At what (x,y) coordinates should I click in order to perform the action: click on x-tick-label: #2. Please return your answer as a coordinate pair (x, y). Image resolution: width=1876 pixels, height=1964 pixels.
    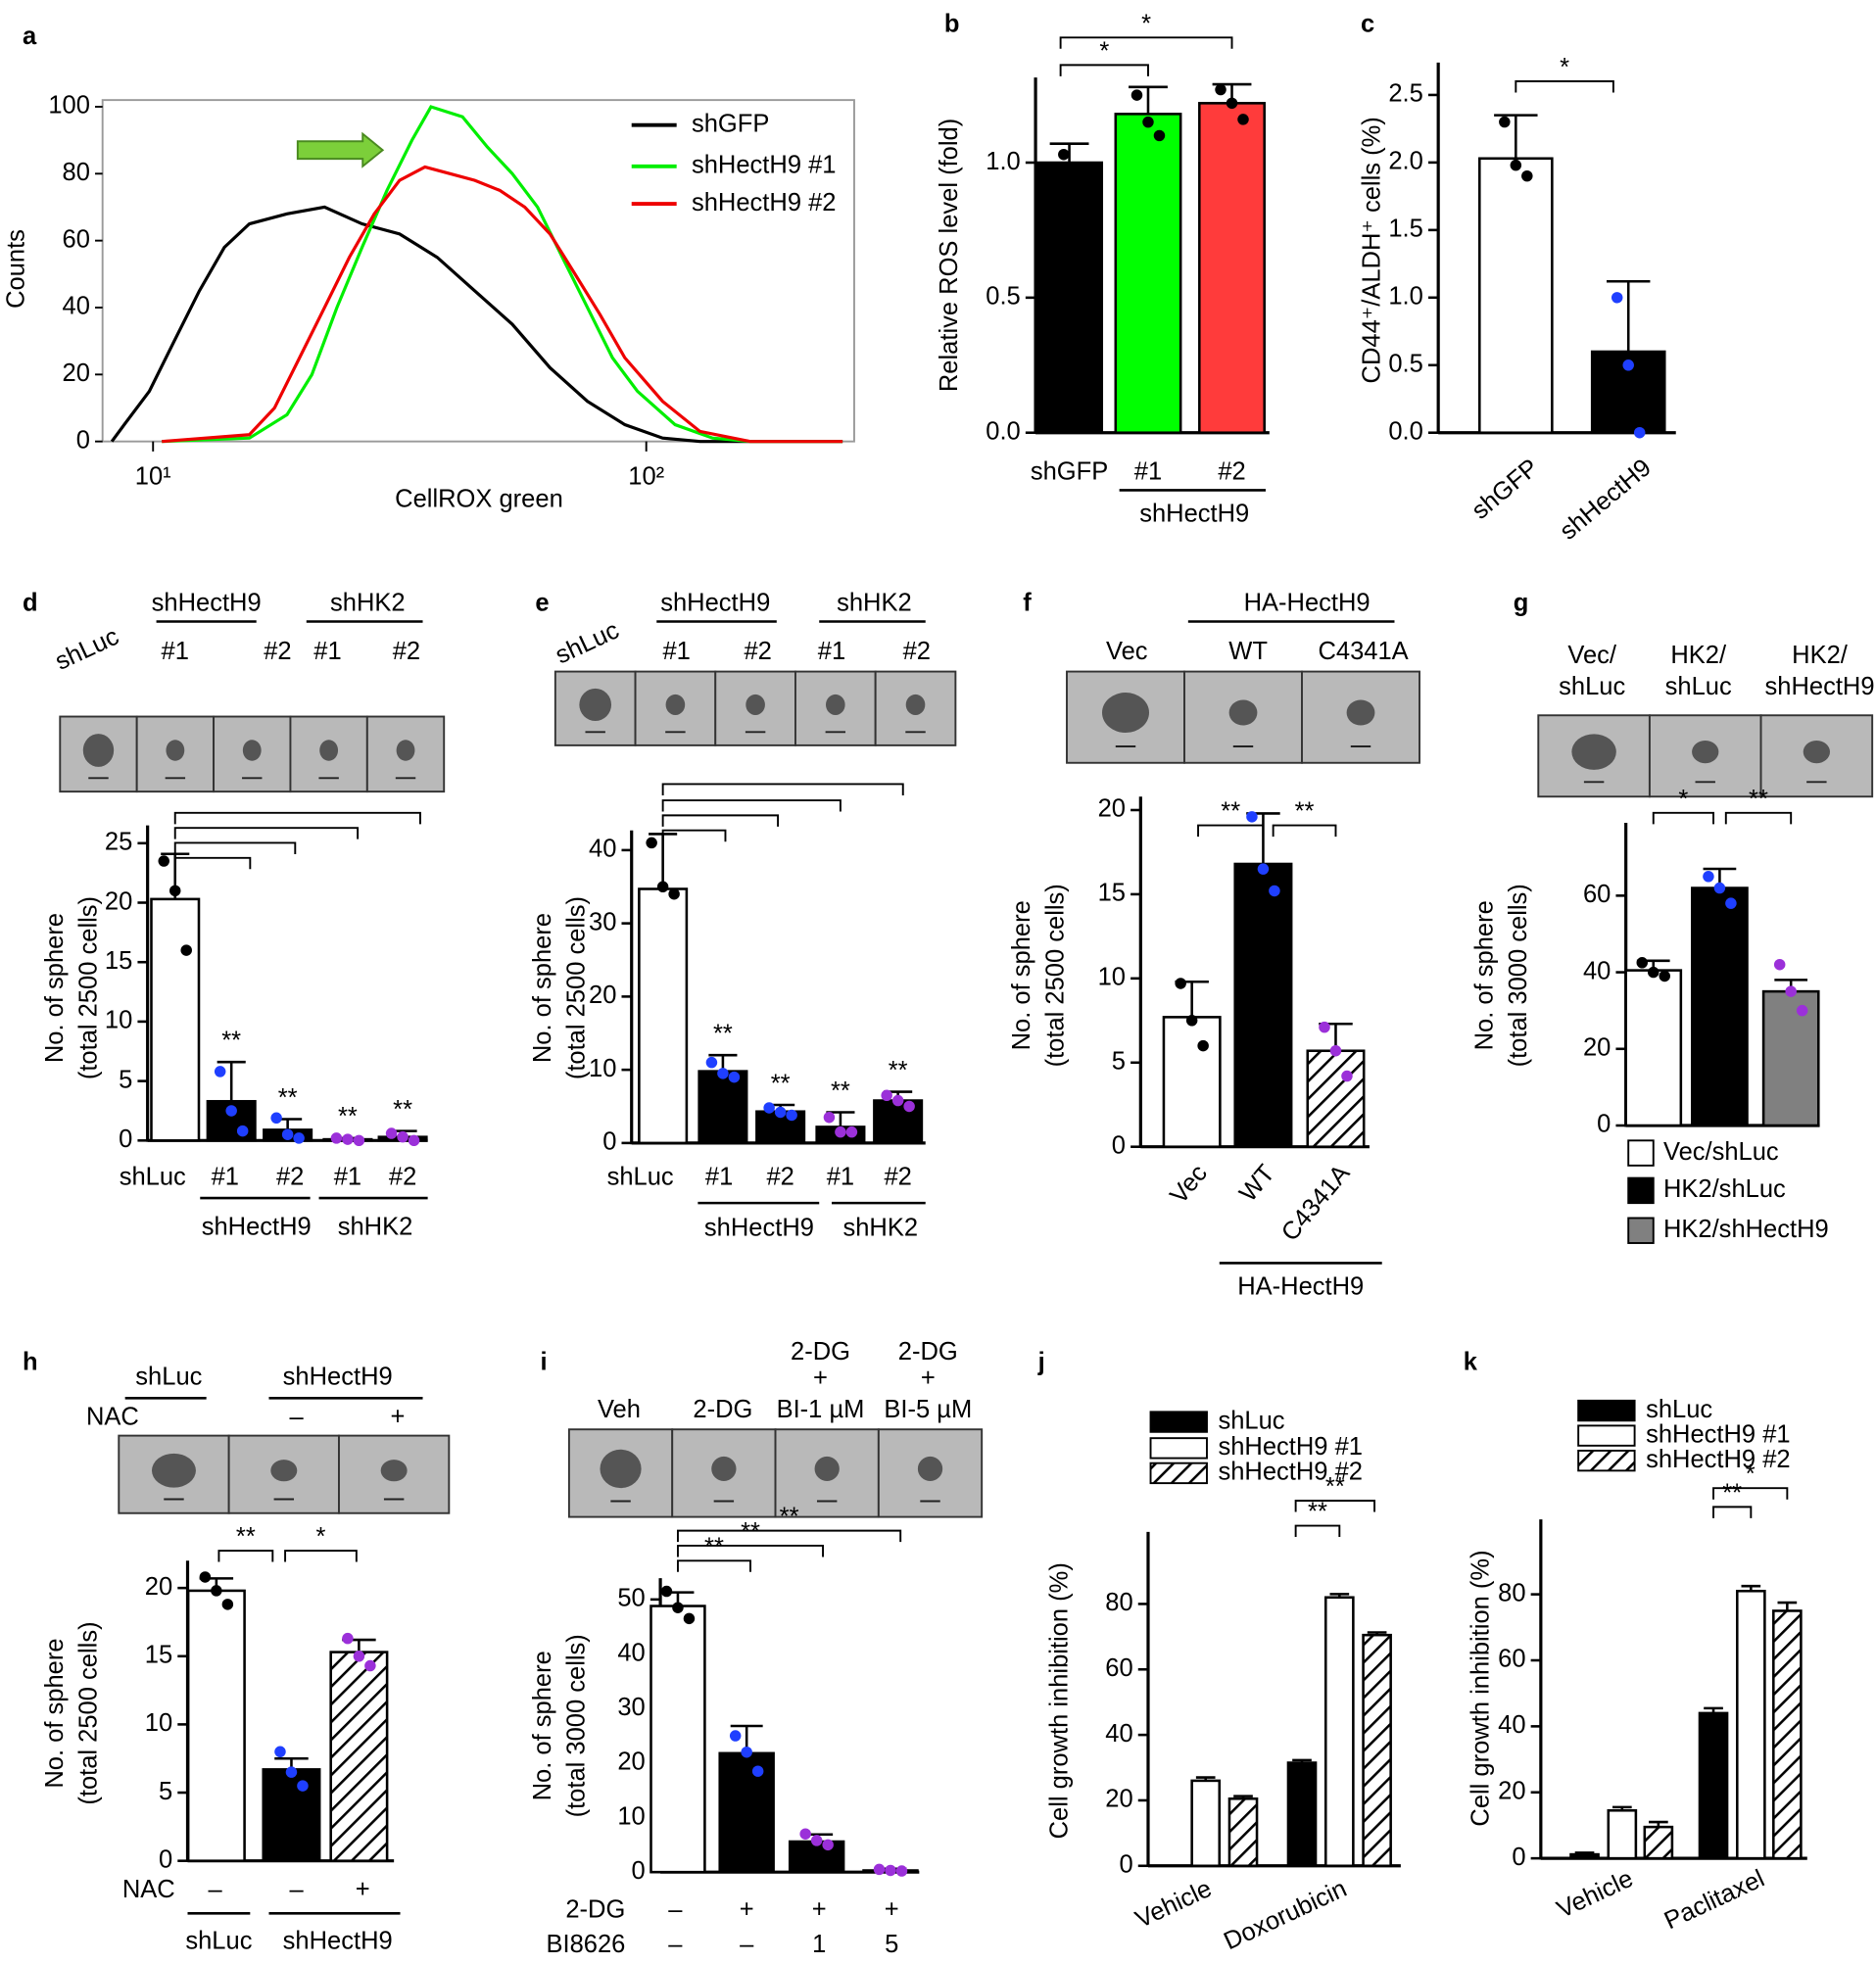
    Looking at the image, I should click on (1231, 471).